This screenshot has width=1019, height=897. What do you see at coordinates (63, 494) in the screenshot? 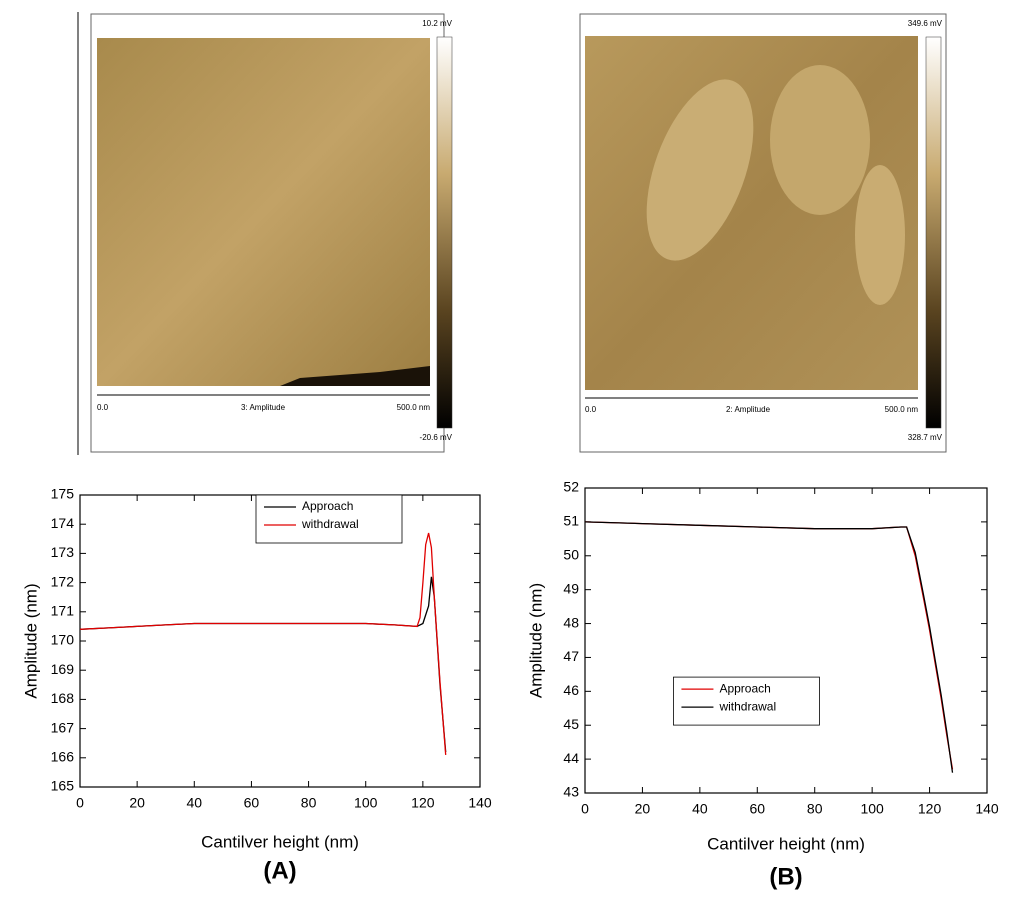
I see `y-tick-label: 175` at bounding box center [63, 494].